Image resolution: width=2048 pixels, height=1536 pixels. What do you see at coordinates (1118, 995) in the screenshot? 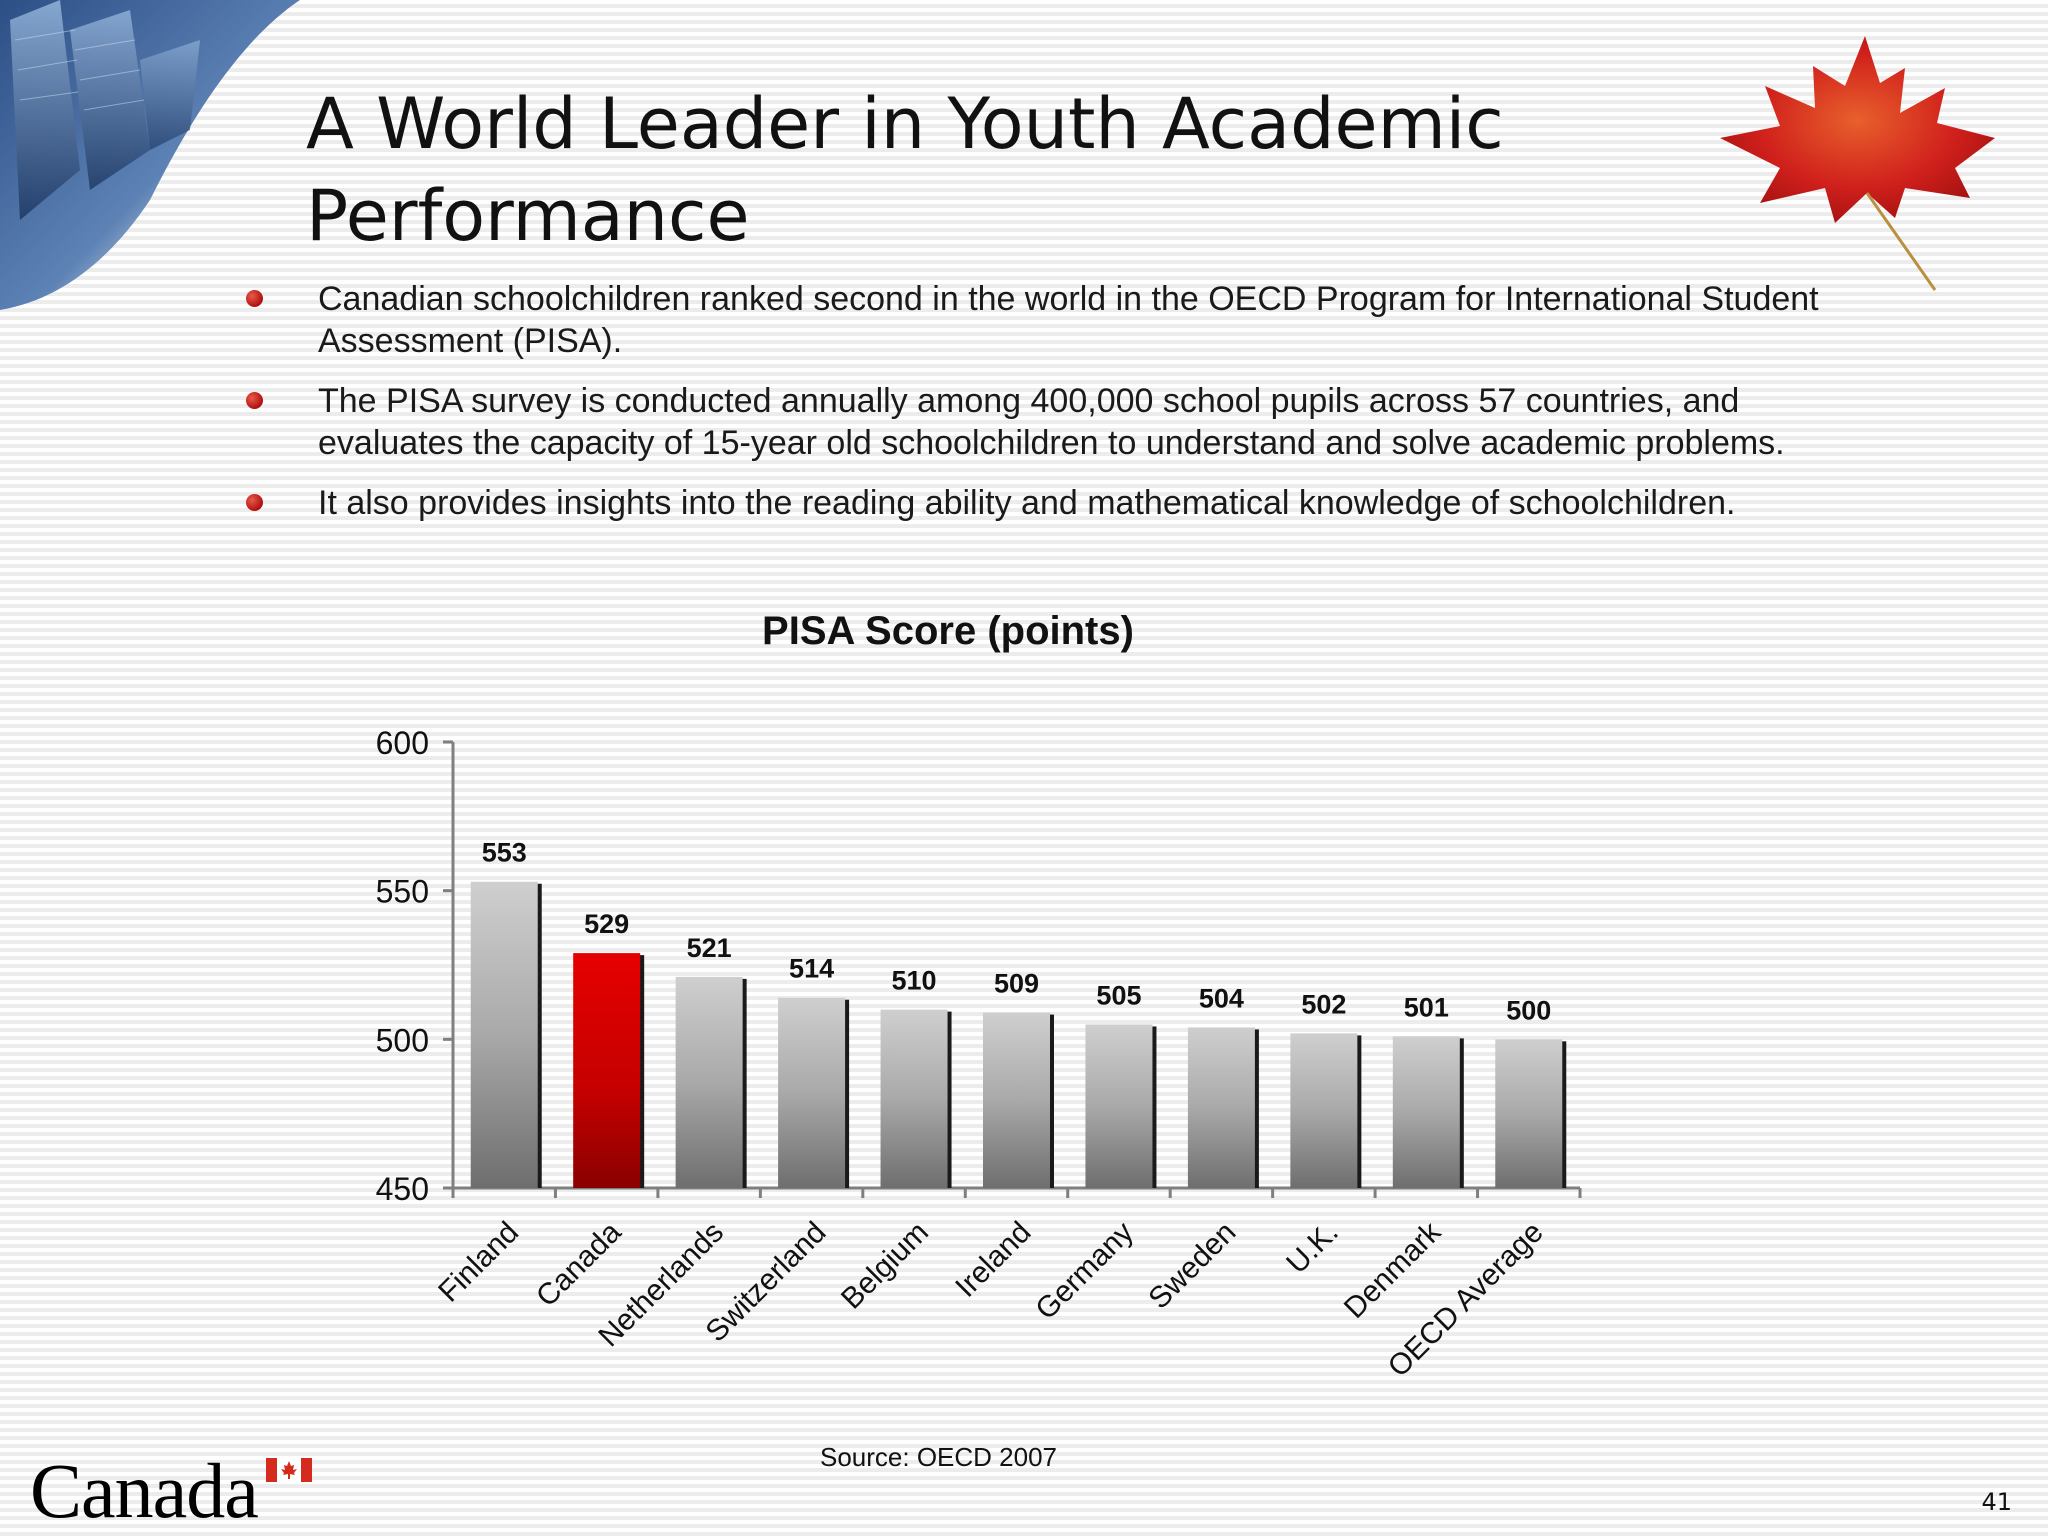
I see `data-label: 505` at bounding box center [1118, 995].